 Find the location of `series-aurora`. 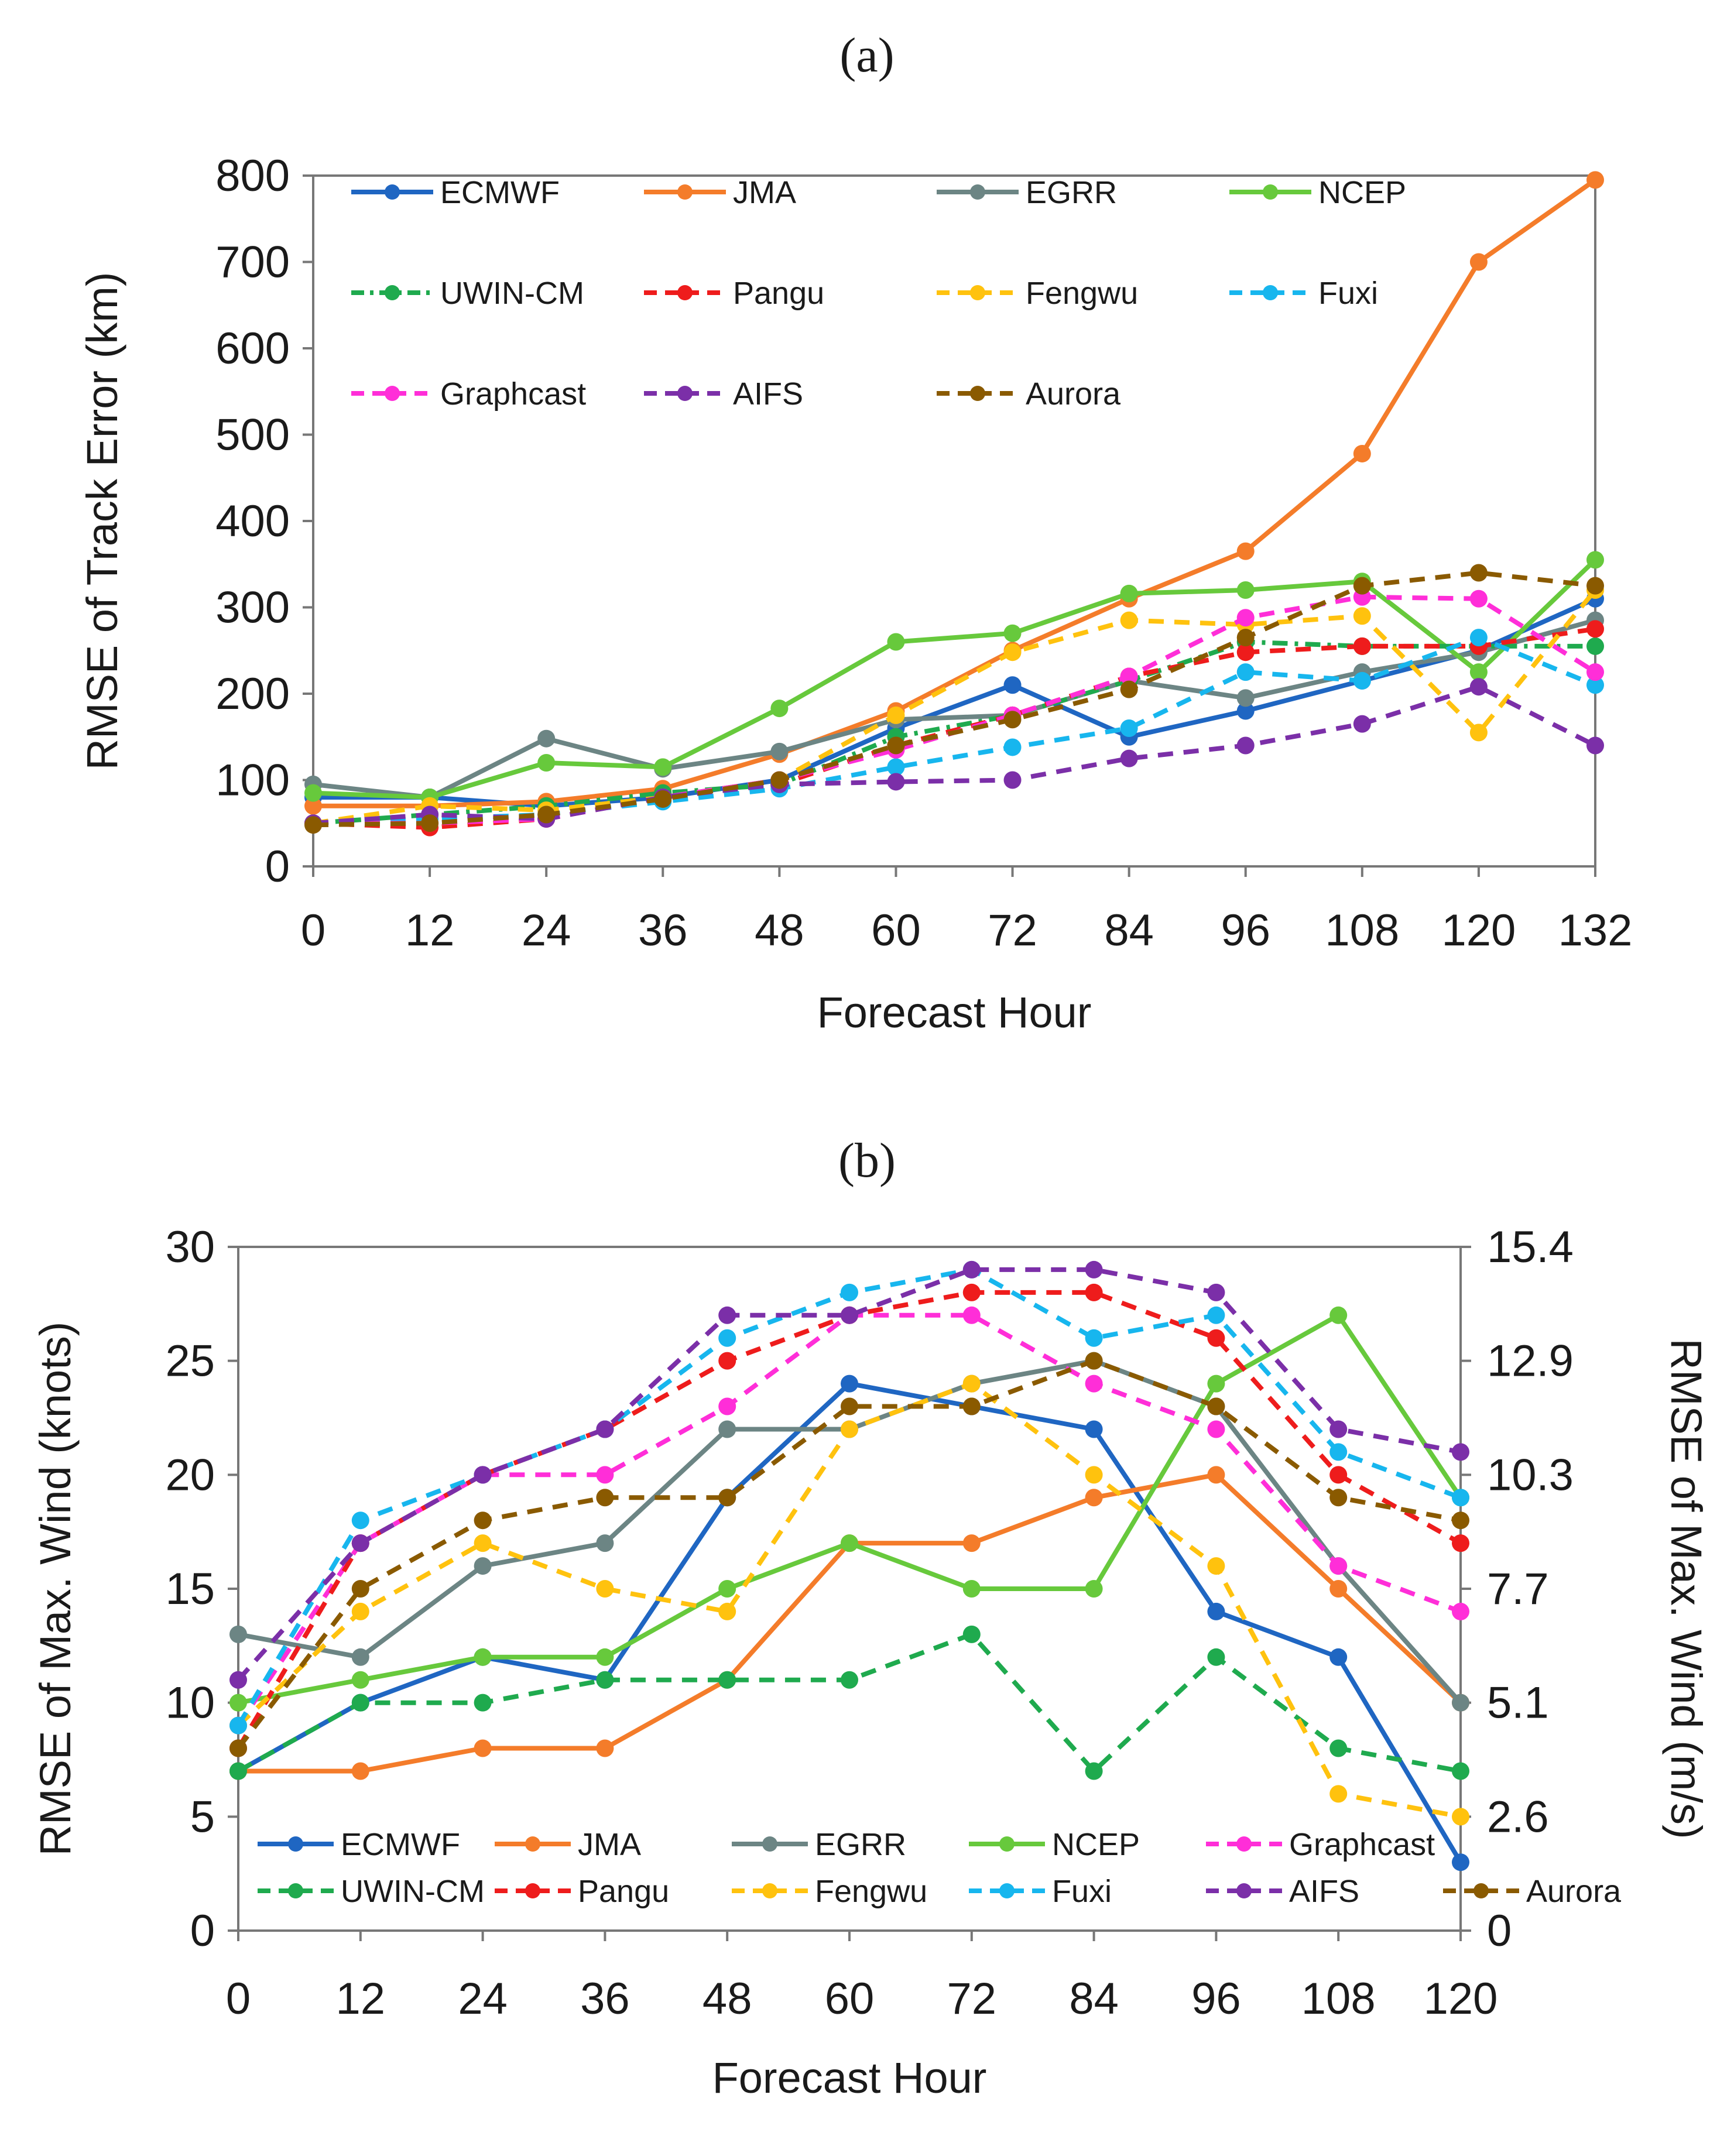

series-aurora is located at coordinates (849, 1555).